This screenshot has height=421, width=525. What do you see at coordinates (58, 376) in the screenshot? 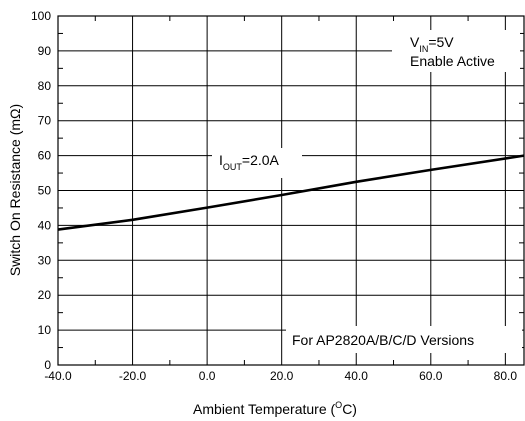
I see `x-tick-label: -40.0` at bounding box center [58, 376].